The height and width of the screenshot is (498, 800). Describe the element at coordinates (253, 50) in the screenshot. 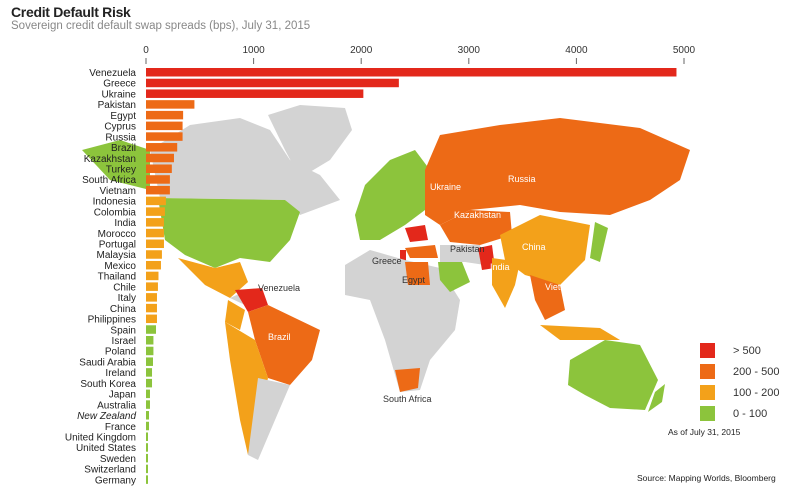

I see `x-tick-label: 1000` at that location.